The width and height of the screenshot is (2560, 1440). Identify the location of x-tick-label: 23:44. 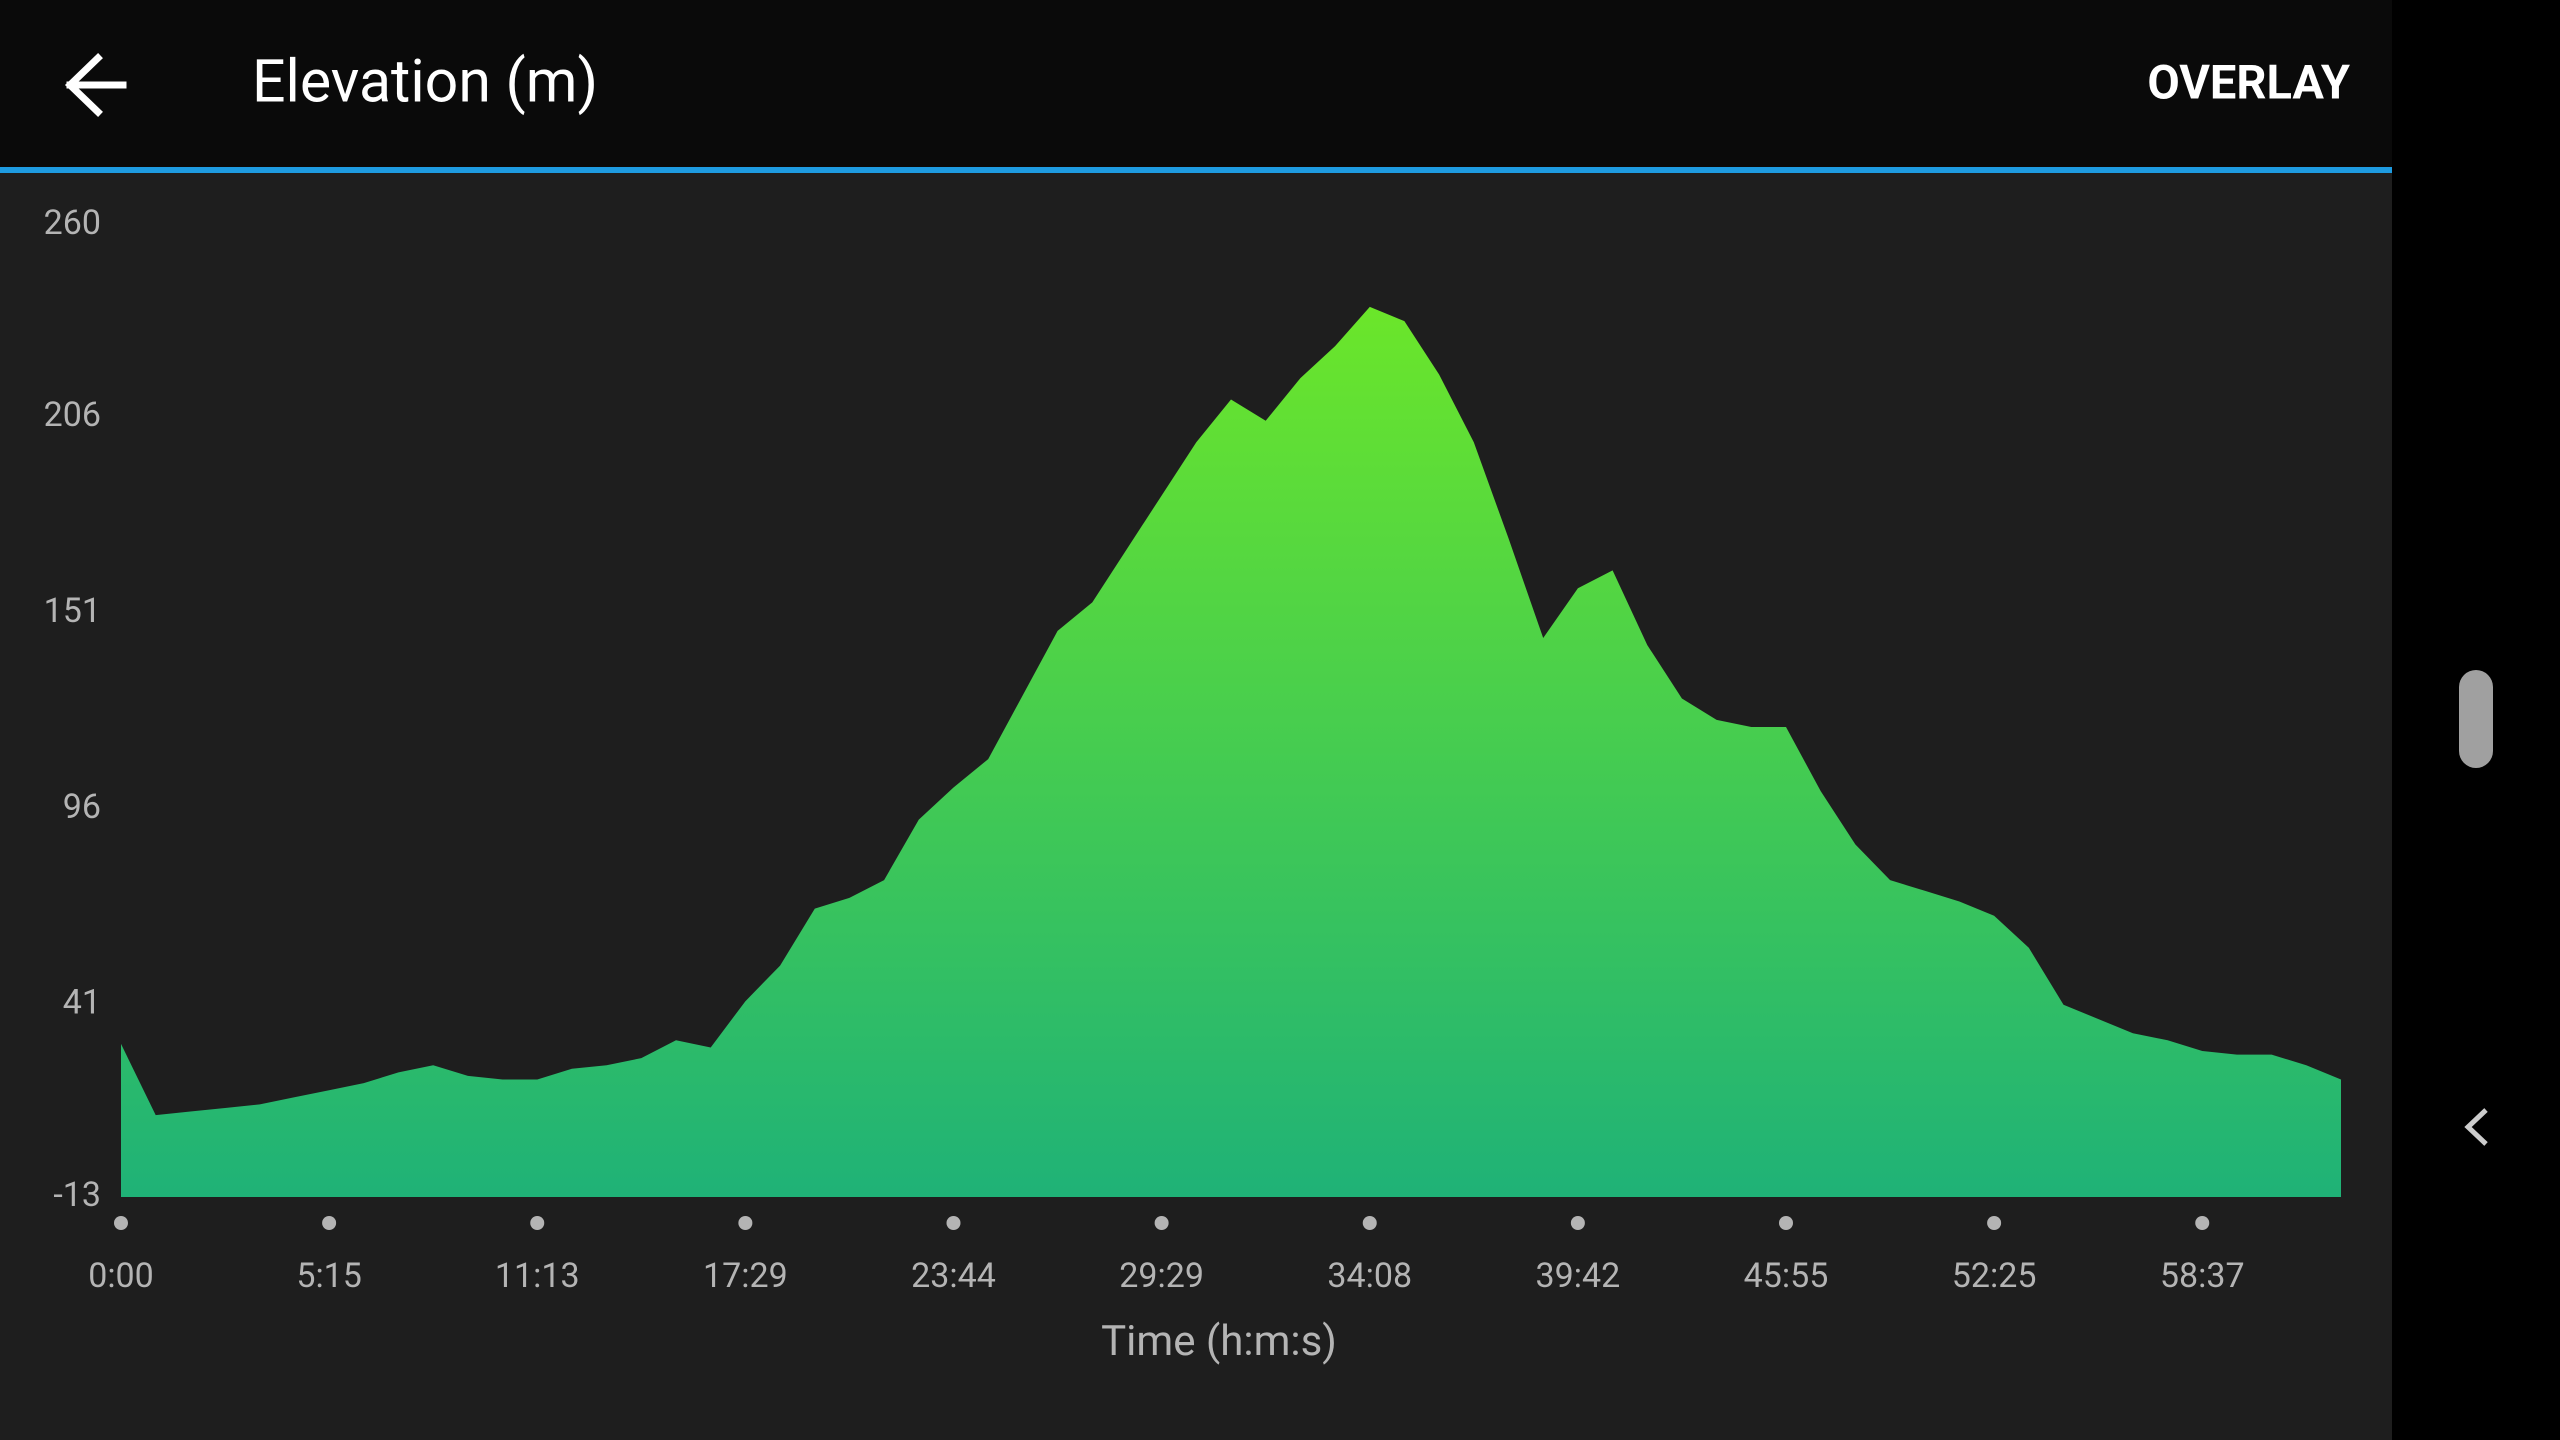
(953, 1276).